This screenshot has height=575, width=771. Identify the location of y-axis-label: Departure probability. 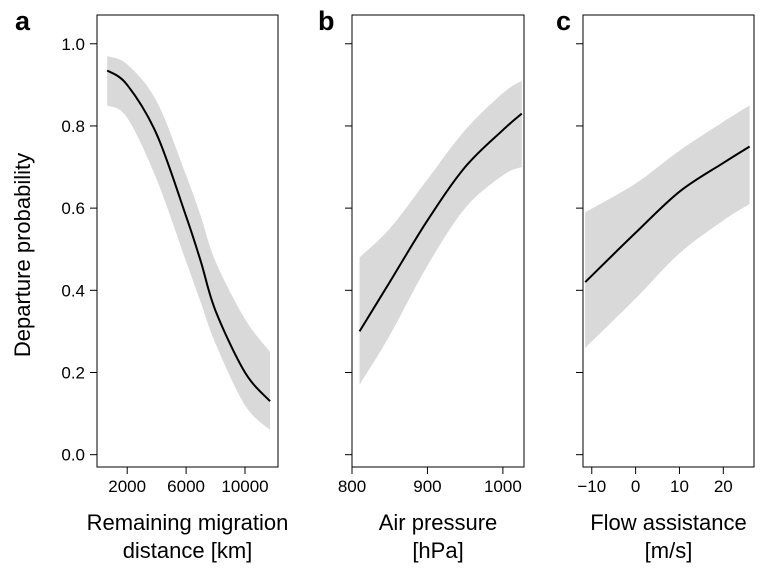
(22, 255).